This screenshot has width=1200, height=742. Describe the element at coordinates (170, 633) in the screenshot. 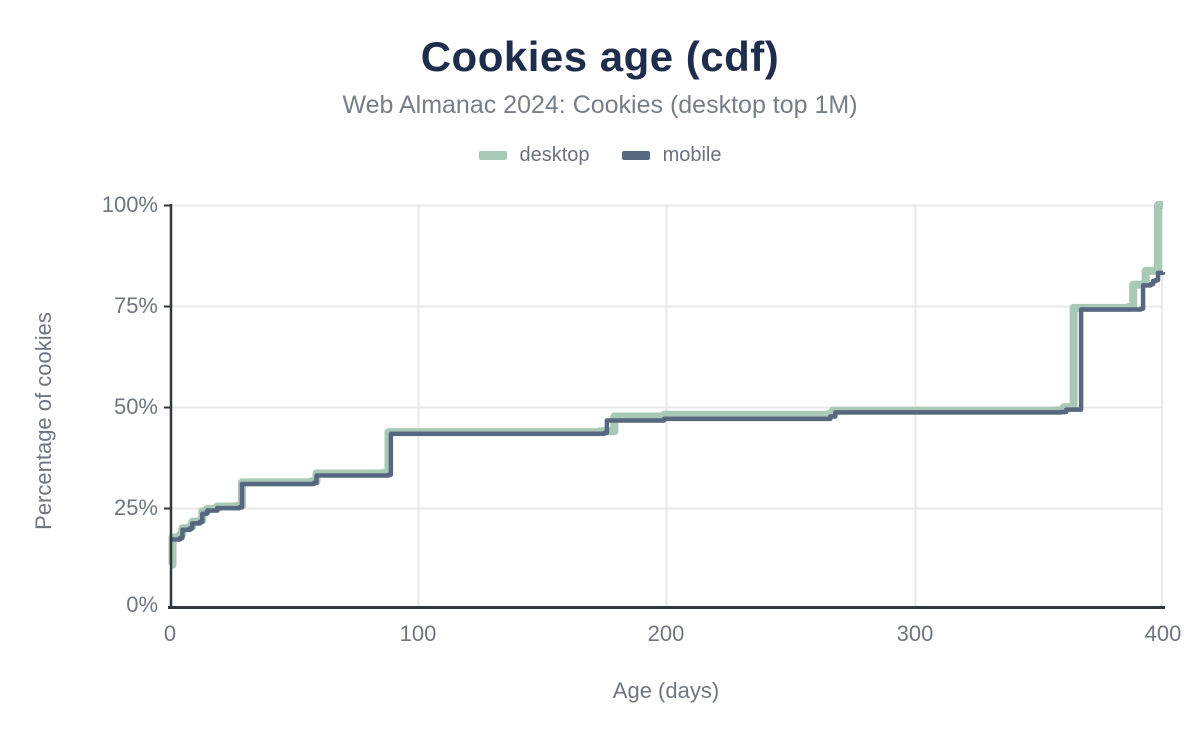

I see `x-tick-label: 0` at that location.